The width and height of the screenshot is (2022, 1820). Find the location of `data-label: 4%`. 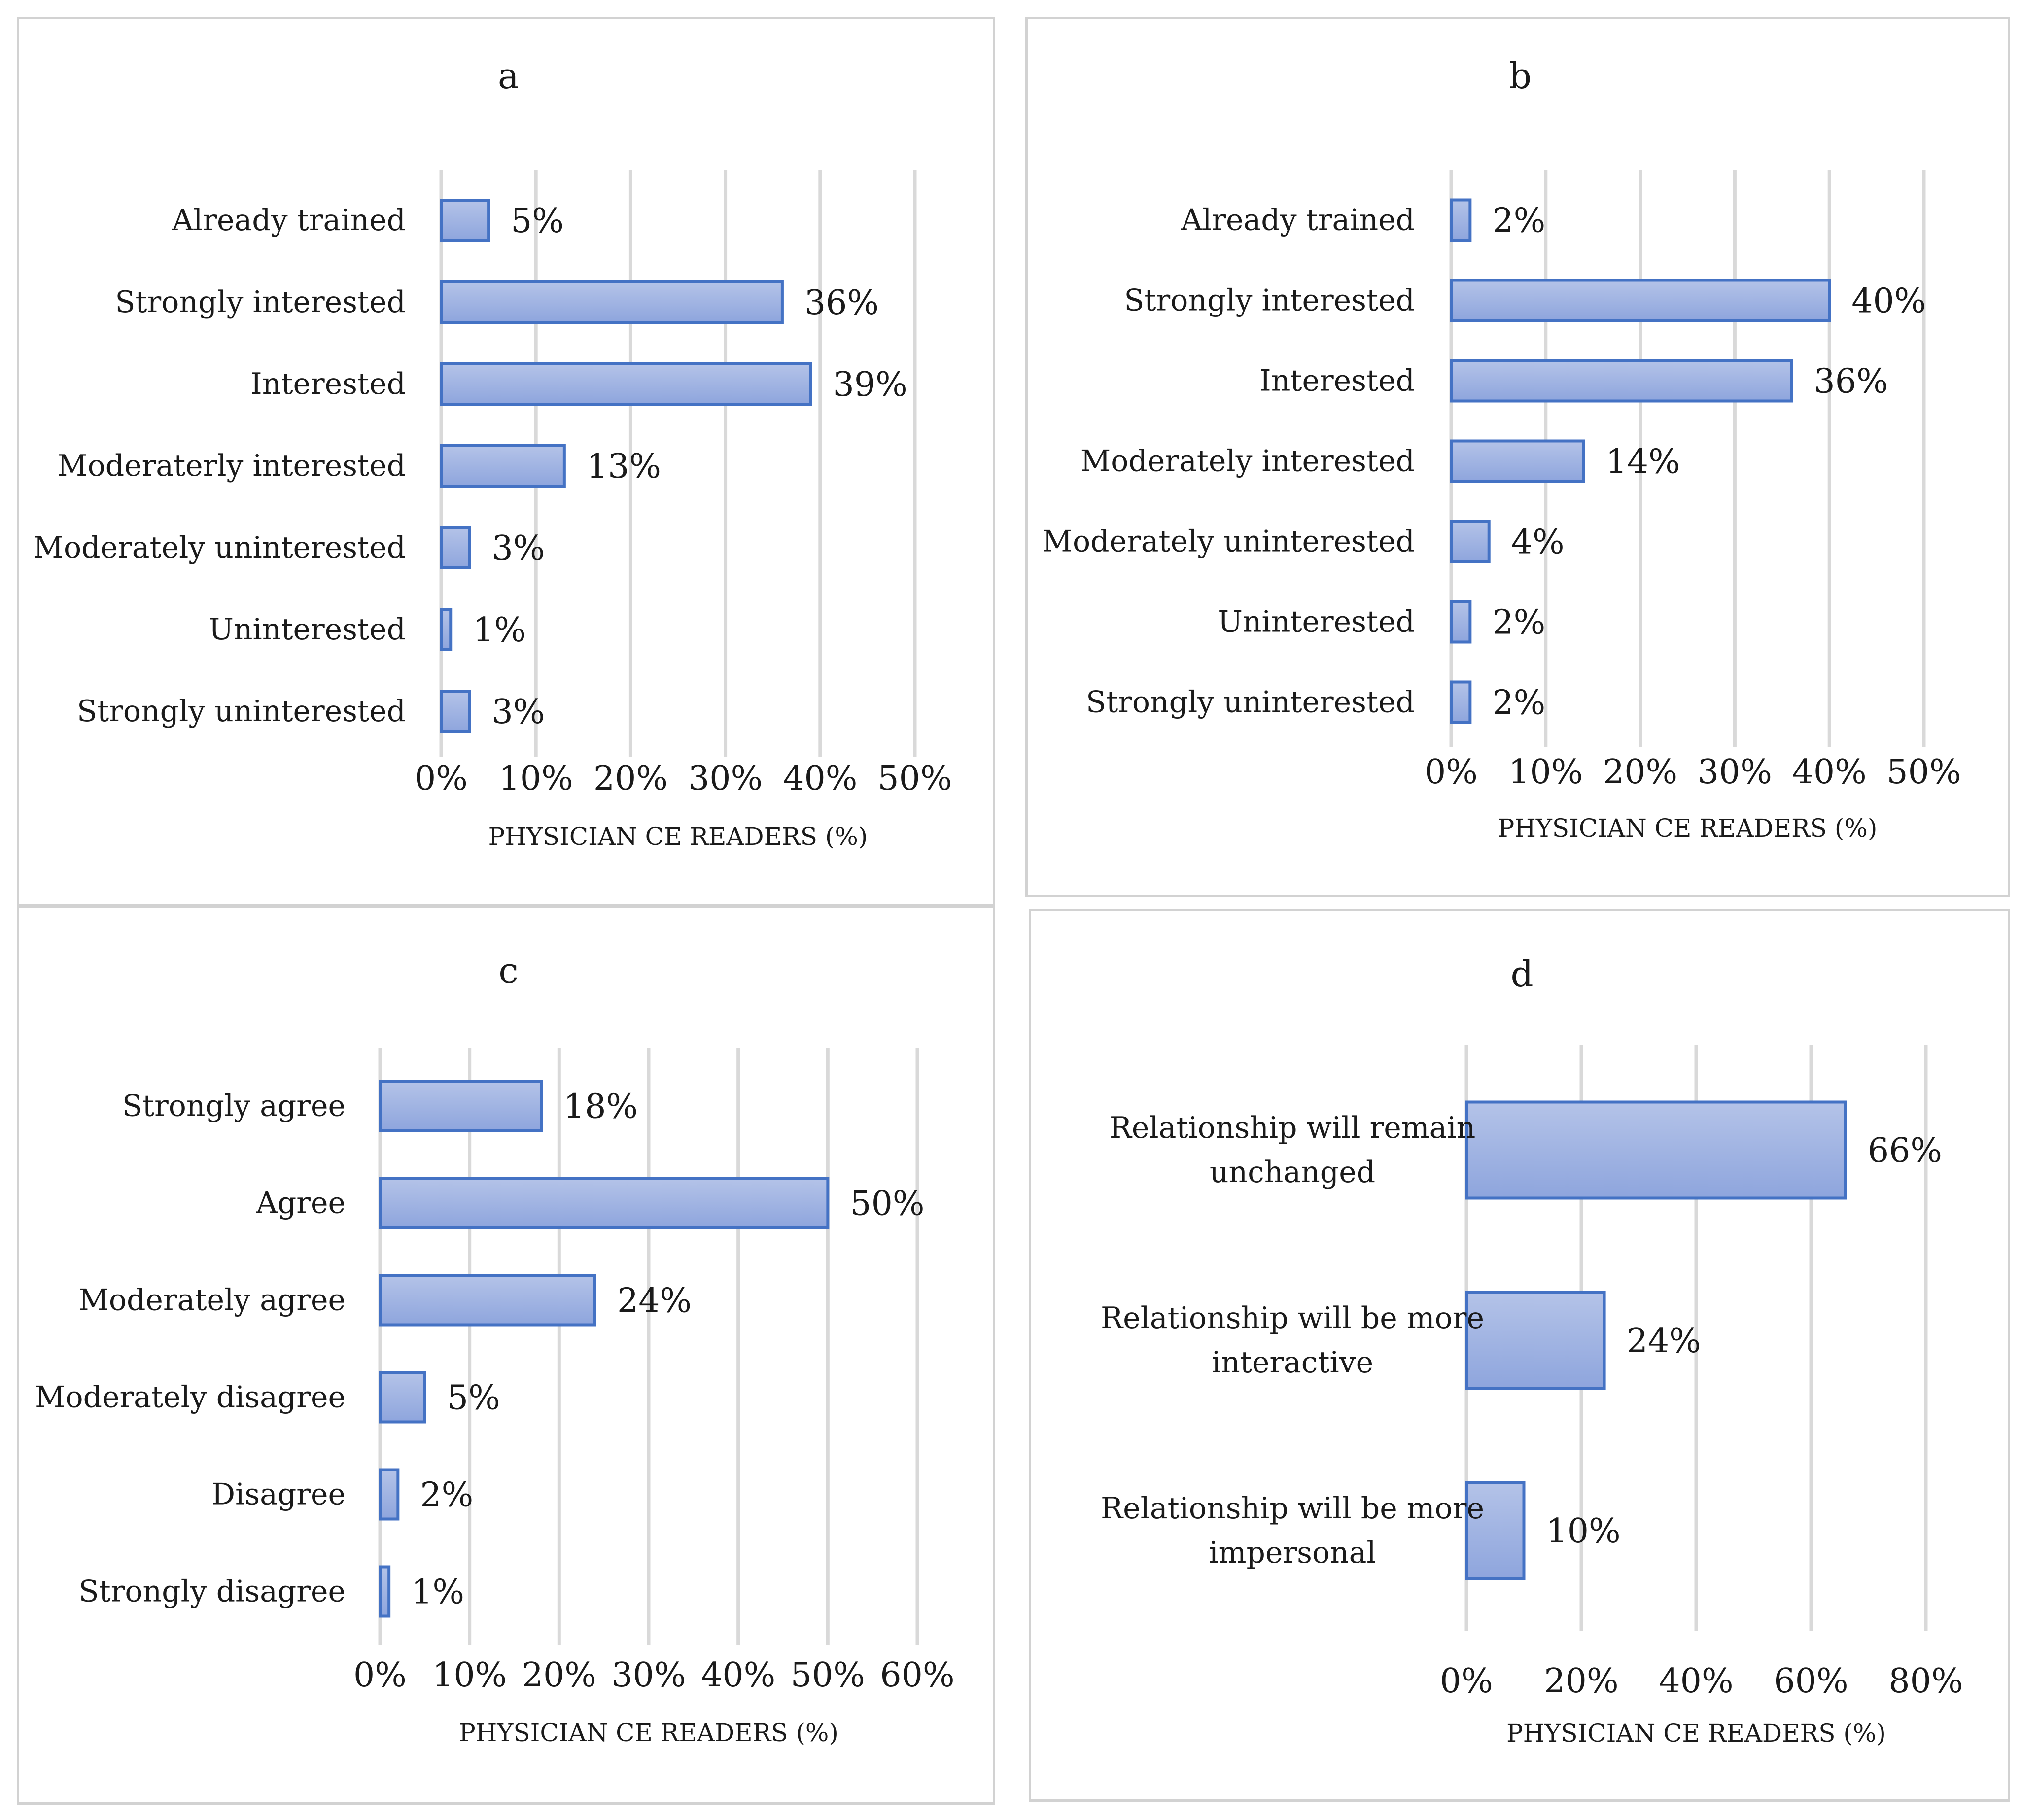

data-label: 4% is located at coordinates (1538, 542).